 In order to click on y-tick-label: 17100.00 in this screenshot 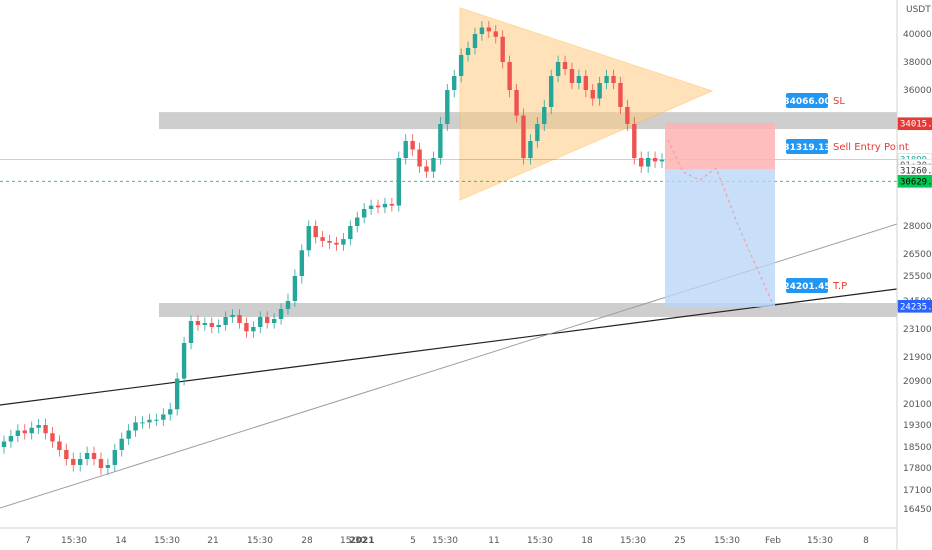, I will do `click(917, 491)`.